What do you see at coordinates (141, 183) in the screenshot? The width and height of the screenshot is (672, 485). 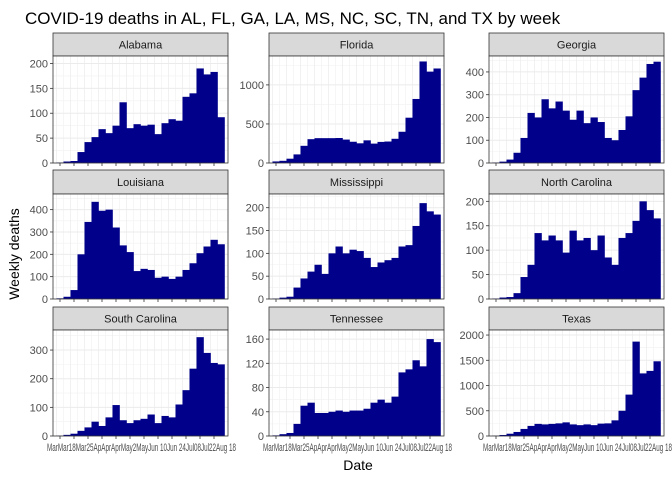 I see `strip-label-louisiana: Louisiana` at bounding box center [141, 183].